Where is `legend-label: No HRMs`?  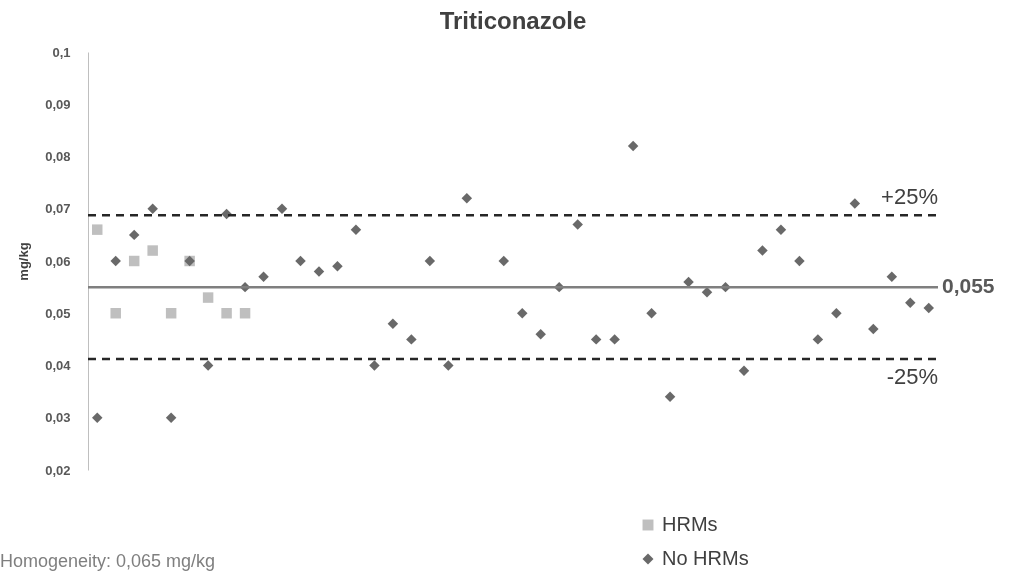
legend-label: No HRMs is located at coordinates (705, 558).